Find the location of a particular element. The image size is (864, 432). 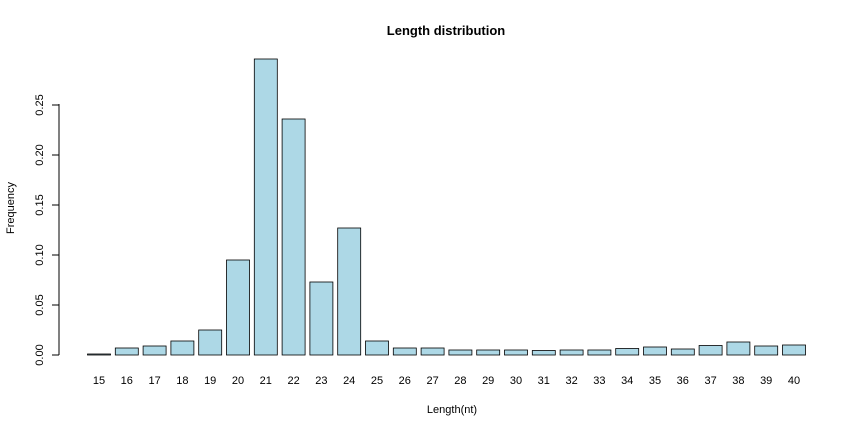

x-tick-label: 27 is located at coordinates (432, 381).